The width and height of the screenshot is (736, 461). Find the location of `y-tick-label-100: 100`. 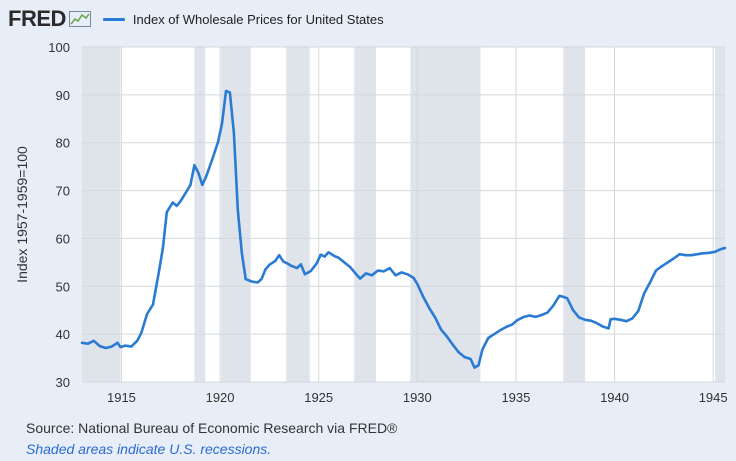

y-tick-label-100: 100 is located at coordinates (59, 47).